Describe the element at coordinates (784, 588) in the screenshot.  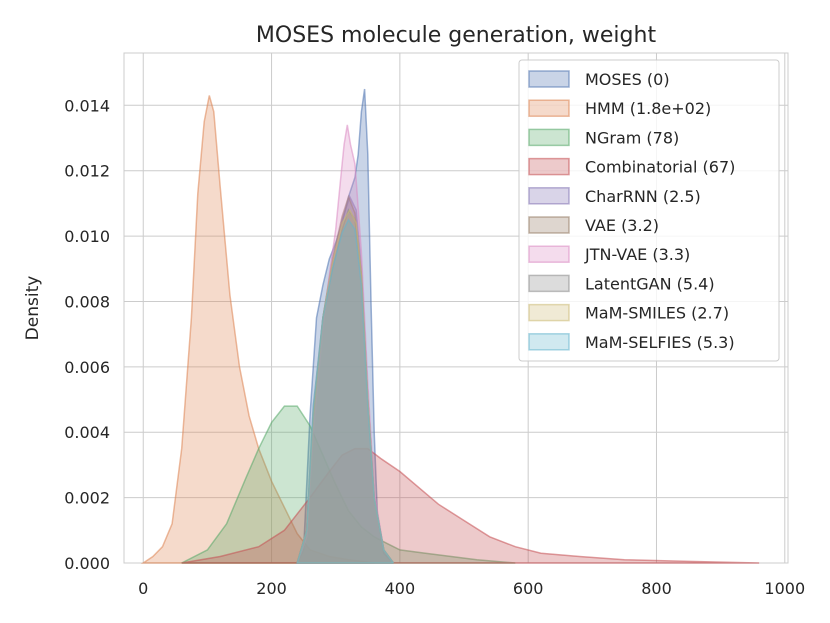
I see `x-tick-label: 1000` at that location.